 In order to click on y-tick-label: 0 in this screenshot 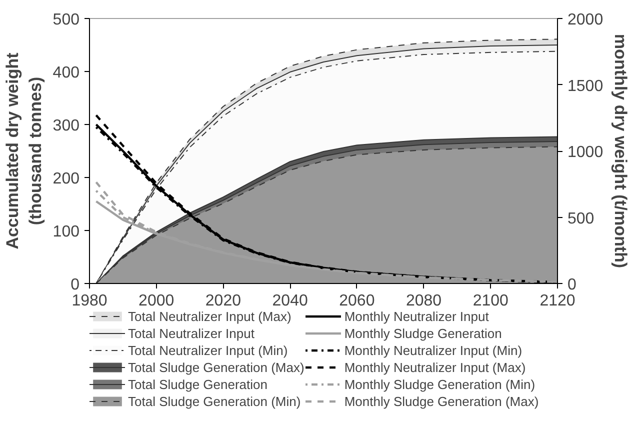, I will do `click(75, 285)`.